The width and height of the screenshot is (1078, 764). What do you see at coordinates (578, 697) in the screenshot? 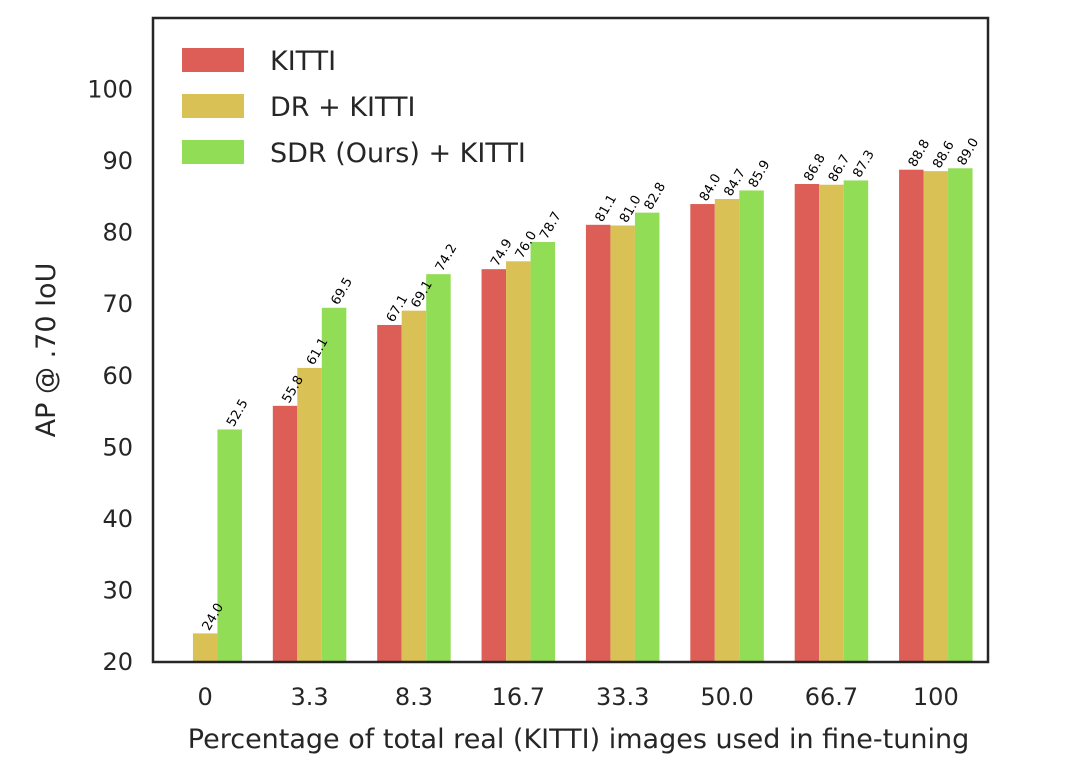
I see `x-ticks-group: 0 3.3 8.3 16.7 33.3 50.0 66.7 100` at bounding box center [578, 697].